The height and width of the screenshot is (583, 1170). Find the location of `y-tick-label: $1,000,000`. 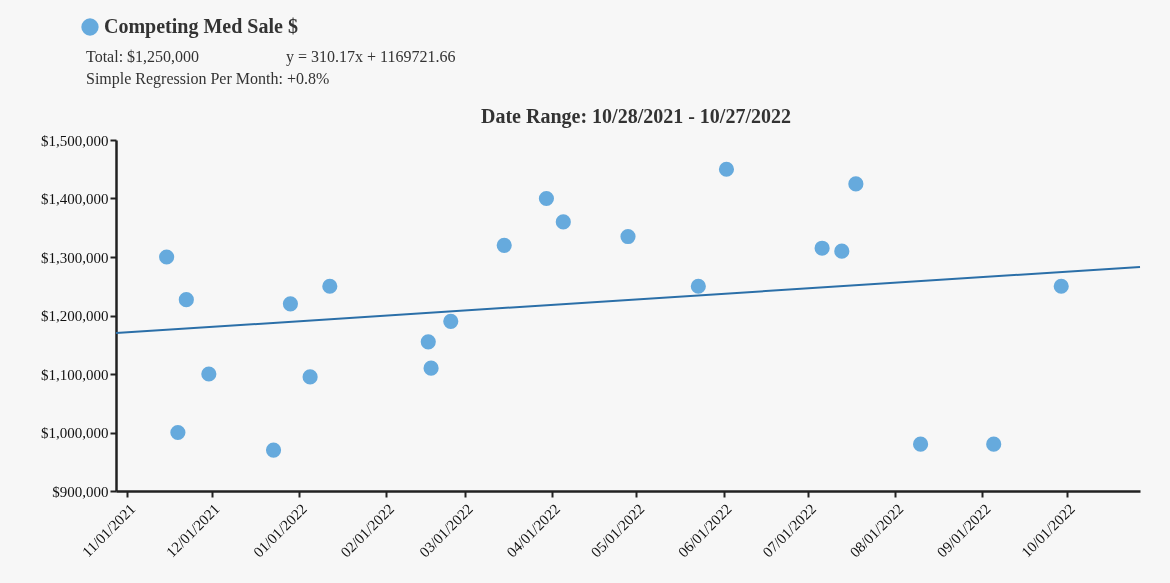

y-tick-label: $1,000,000 is located at coordinates (75, 433).